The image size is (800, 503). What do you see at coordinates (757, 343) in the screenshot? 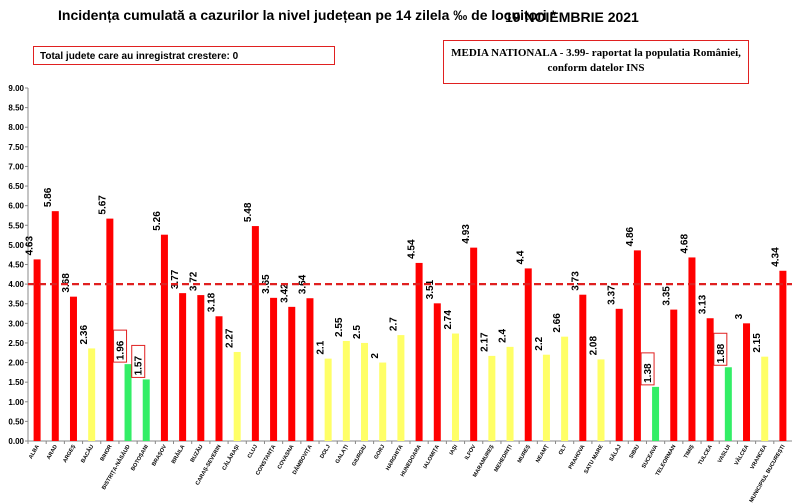
I see `value-label: 2.15` at bounding box center [757, 343].